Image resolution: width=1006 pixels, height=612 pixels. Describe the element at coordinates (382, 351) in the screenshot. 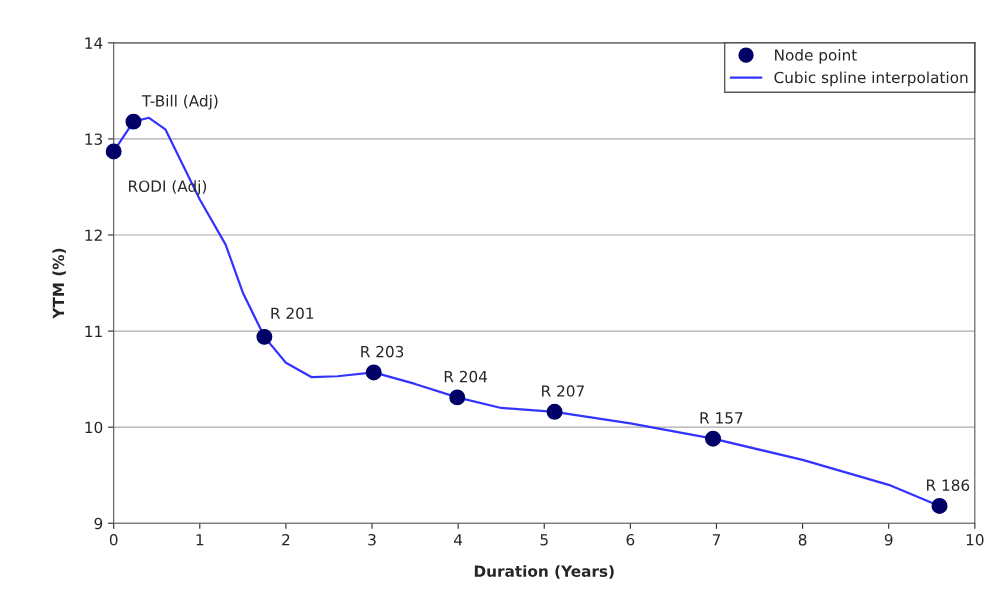

I see `annotation: R 203` at that location.